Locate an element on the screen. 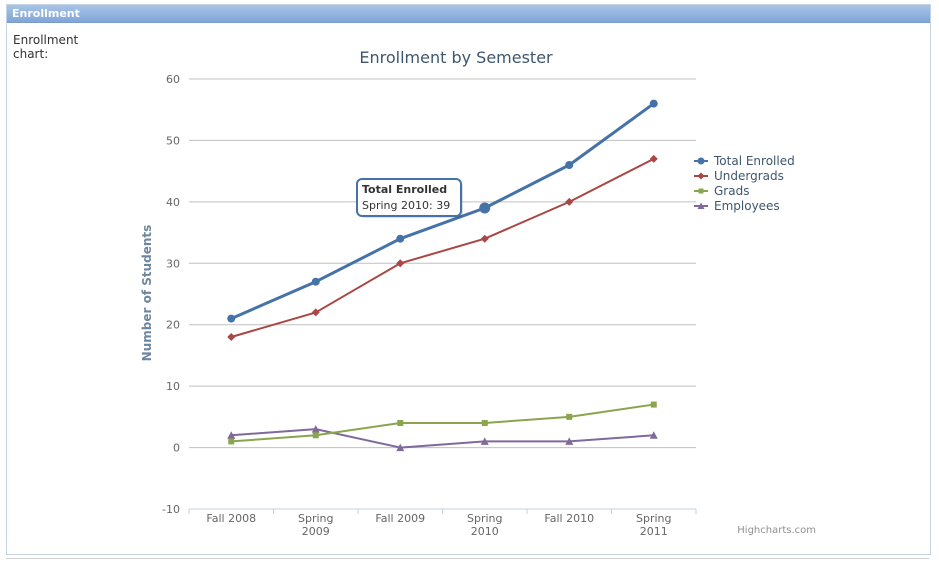  x-tick-label: Fall 2008 is located at coordinates (231, 518).